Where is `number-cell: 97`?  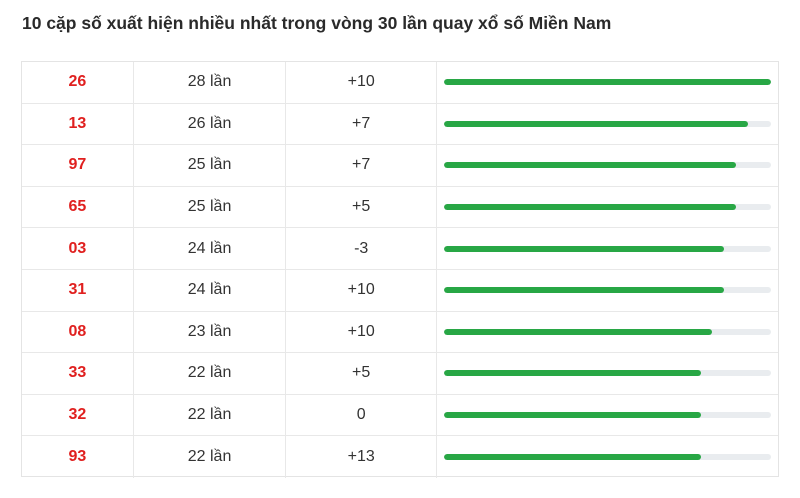 number-cell: 97 is located at coordinates (78, 165).